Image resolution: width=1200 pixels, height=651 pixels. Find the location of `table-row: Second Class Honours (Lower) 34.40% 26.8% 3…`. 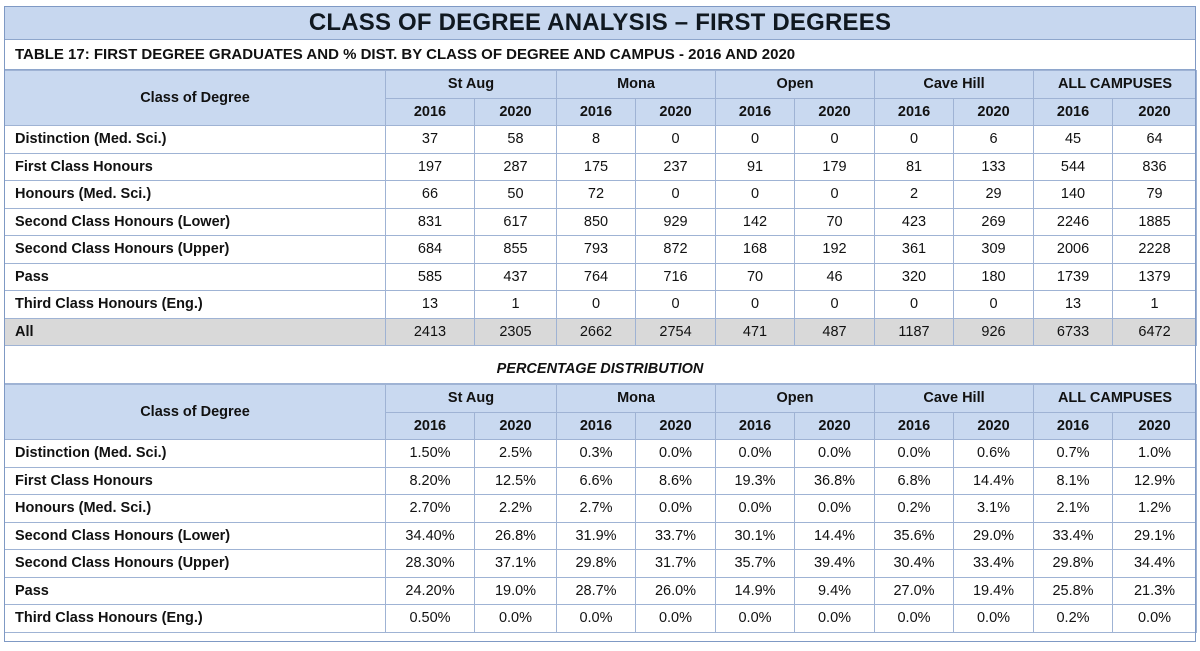

table-row: Second Class Honours (Lower) 34.40% 26.8% 3… is located at coordinates (601, 535).